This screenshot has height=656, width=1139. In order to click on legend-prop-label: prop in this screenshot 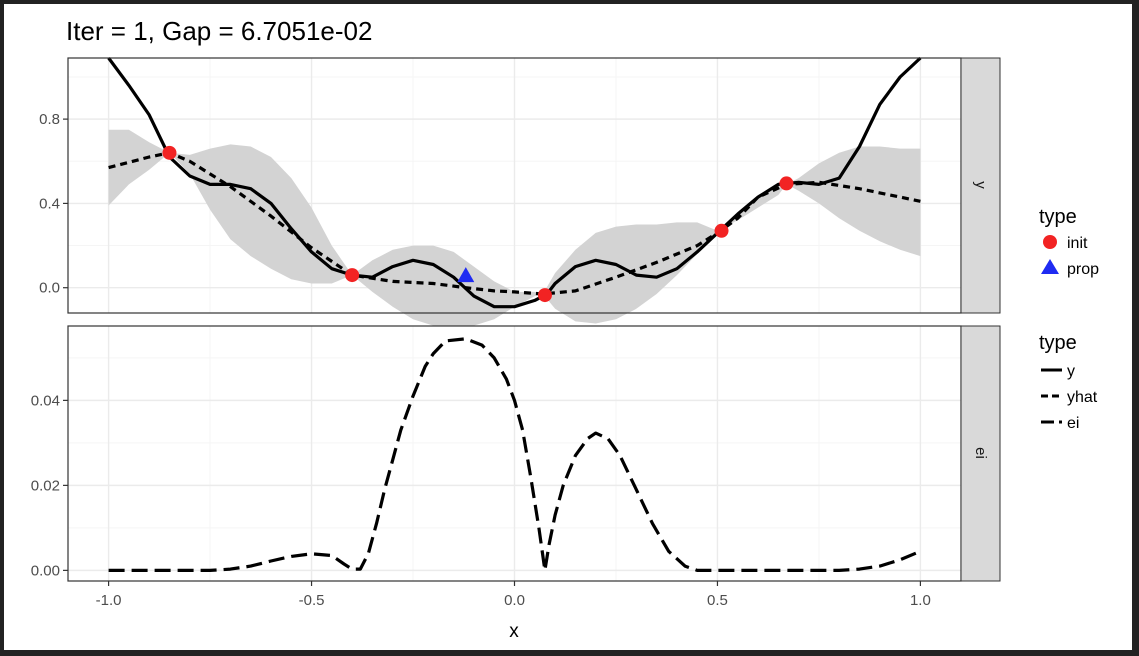, I will do `click(1083, 269)`.